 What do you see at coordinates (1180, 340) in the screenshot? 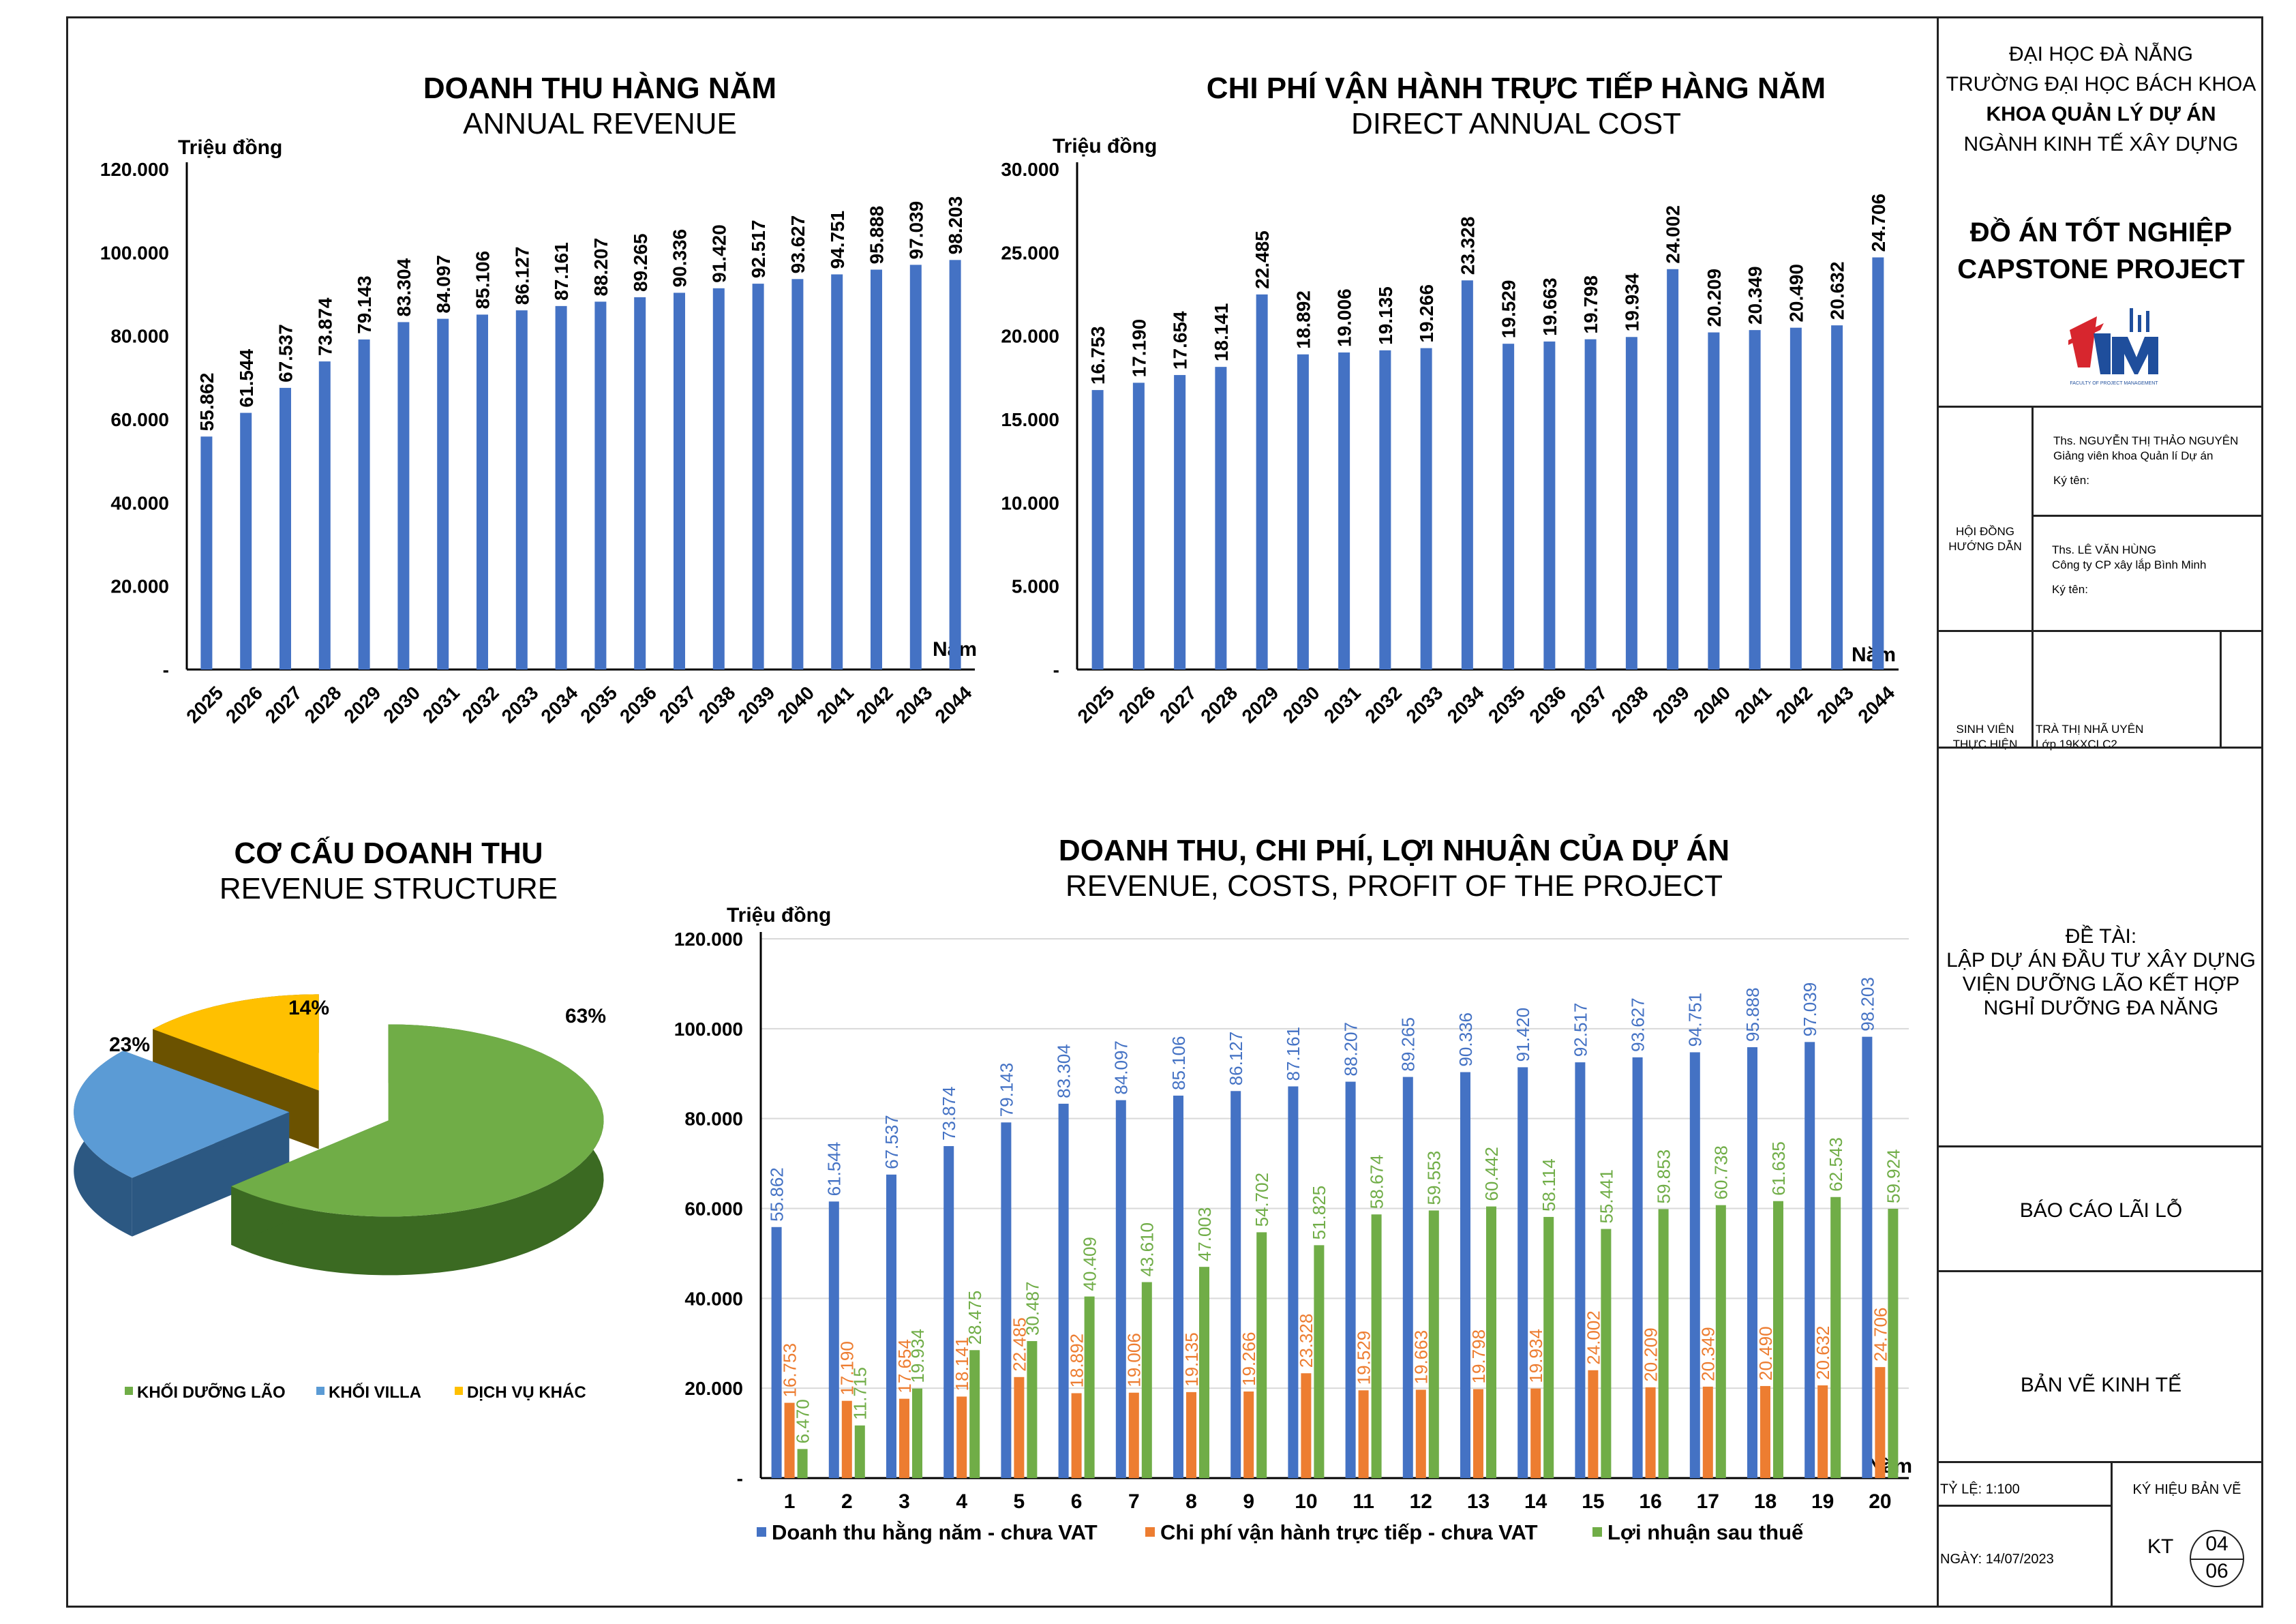
I see `data-label: 17.654` at bounding box center [1180, 340].